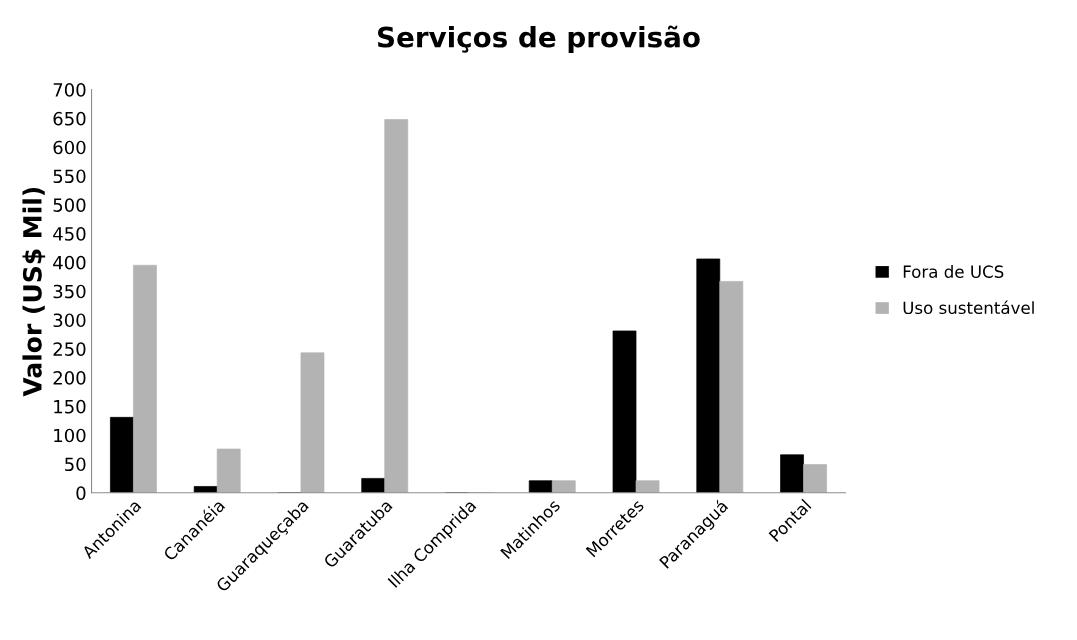 The image size is (1077, 640). I want to click on chart-title: Serviços de provisão, so click(539, 39).